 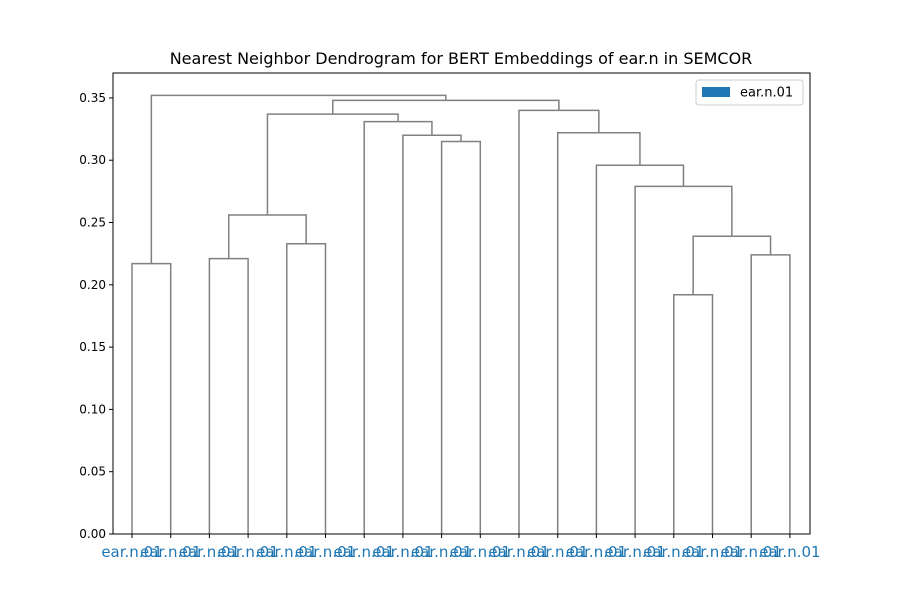 I want to click on y-axis: 0.00 0.05 0.10 0.15 0.20 0.25 0.30 0.35, so click(x=96, y=316).